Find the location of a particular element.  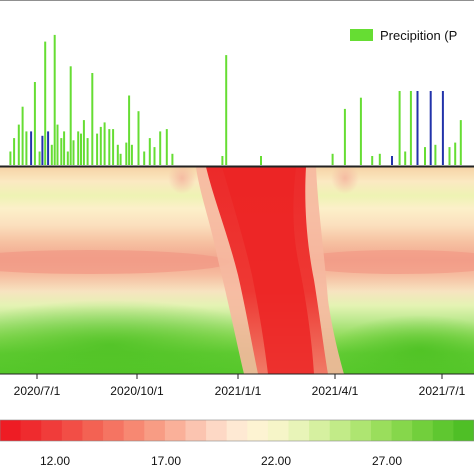

x-tick-label: 2020/10/1 is located at coordinates (137, 391).